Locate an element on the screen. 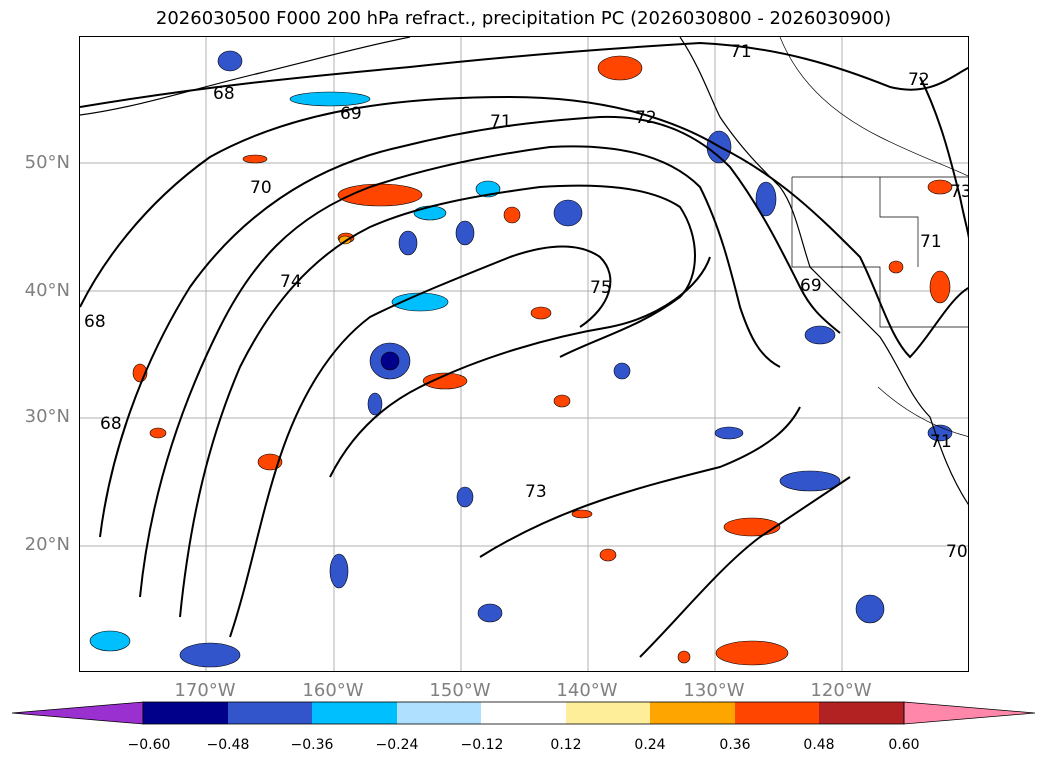 Image resolution: width=1047 pixels, height=765 pixels. colorbar-tick: 0.24 is located at coordinates (650, 745).